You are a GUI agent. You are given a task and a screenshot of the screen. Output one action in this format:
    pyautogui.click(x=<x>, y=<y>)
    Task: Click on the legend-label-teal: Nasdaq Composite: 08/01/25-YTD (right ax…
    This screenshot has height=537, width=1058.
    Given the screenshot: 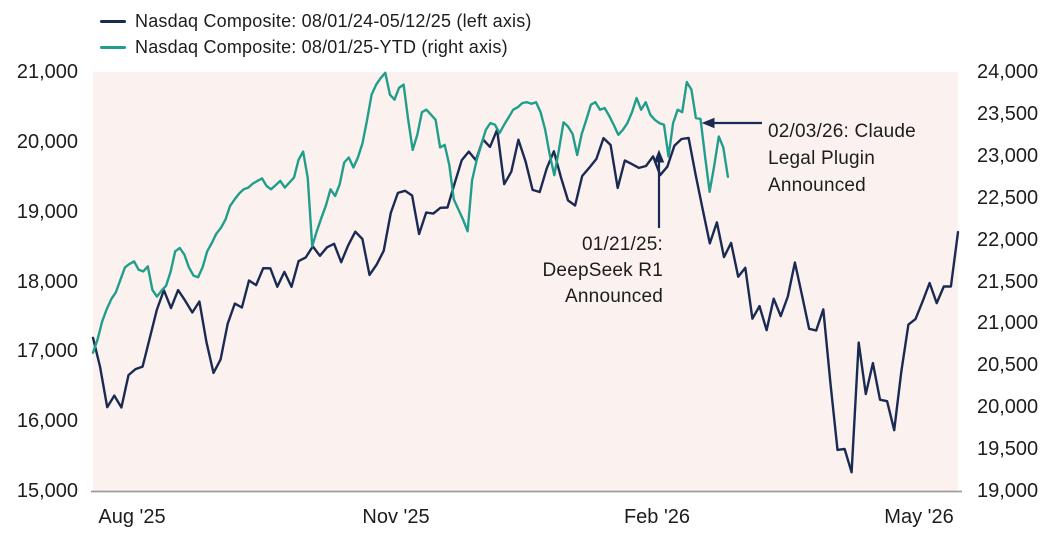 What is the action you would take?
    pyautogui.click(x=321, y=46)
    